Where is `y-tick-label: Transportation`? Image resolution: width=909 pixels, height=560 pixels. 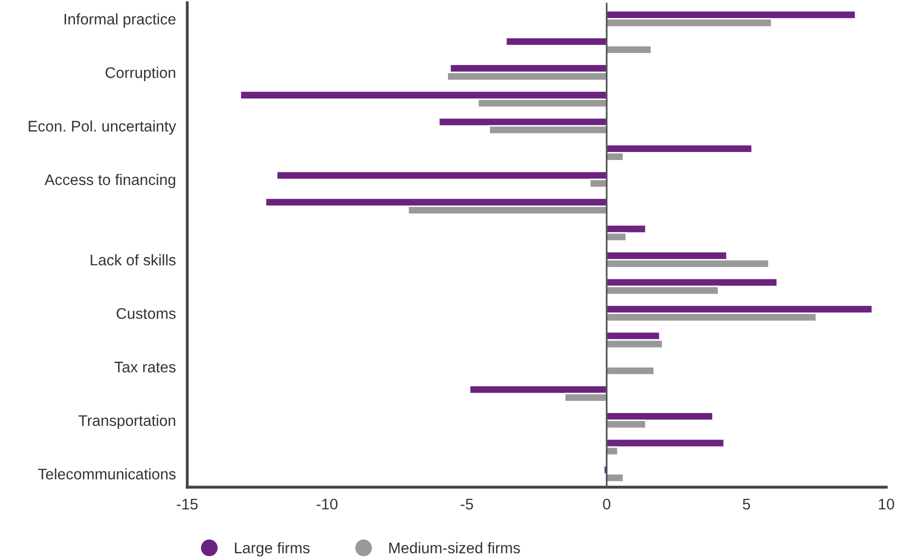
y-tick-label: Transportation is located at coordinates (127, 421).